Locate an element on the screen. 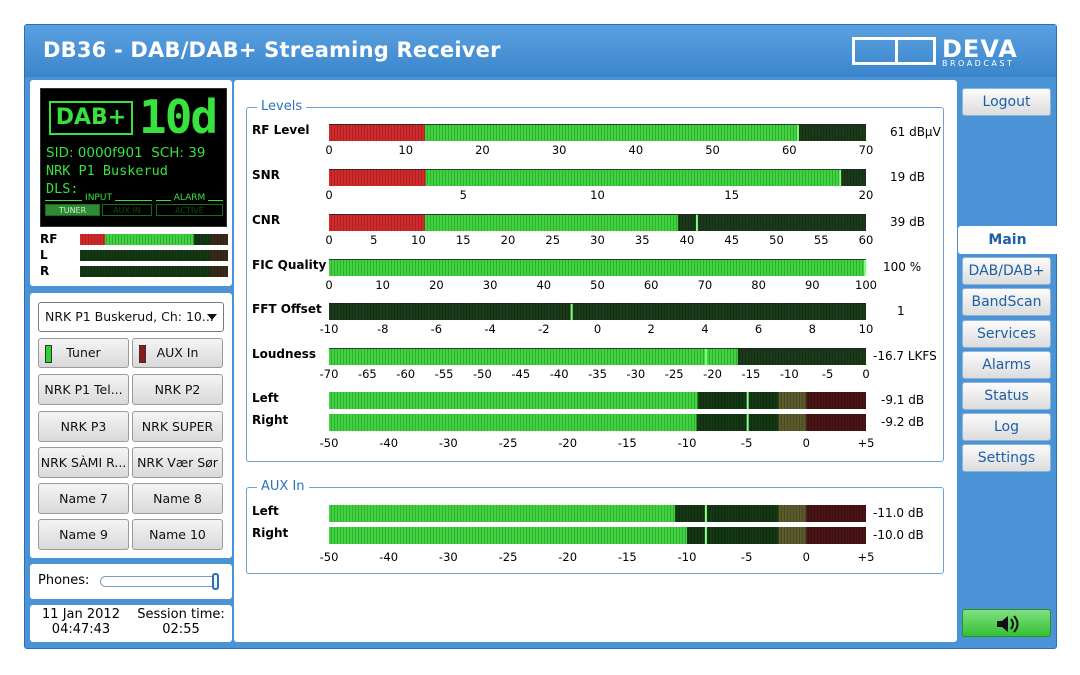 Image resolution: width=1080 pixels, height=675 pixels. session-time-value: 02:55 is located at coordinates (181, 629).